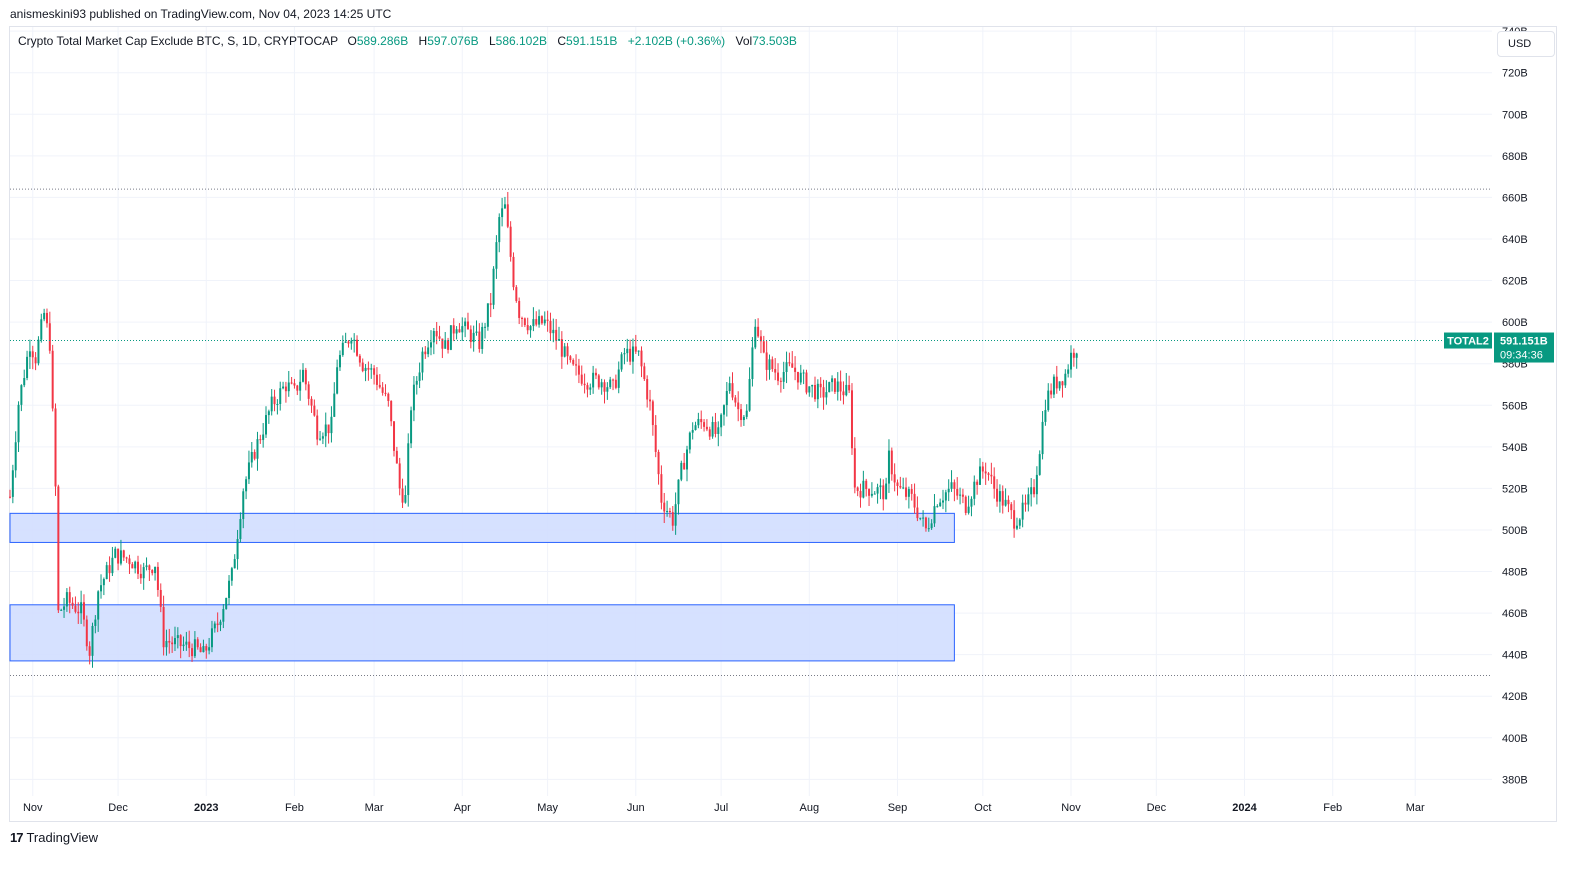 This screenshot has width=1595, height=871. What do you see at coordinates (1071, 808) in the screenshot?
I see `x-tick-label: Nov` at bounding box center [1071, 808].